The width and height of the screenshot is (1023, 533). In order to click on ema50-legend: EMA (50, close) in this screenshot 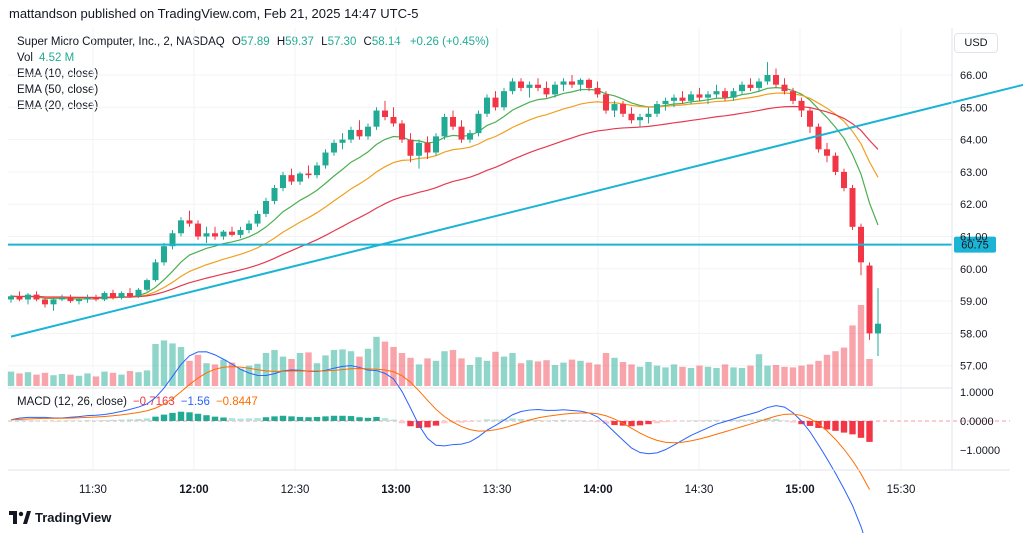, I will do `click(58, 90)`.